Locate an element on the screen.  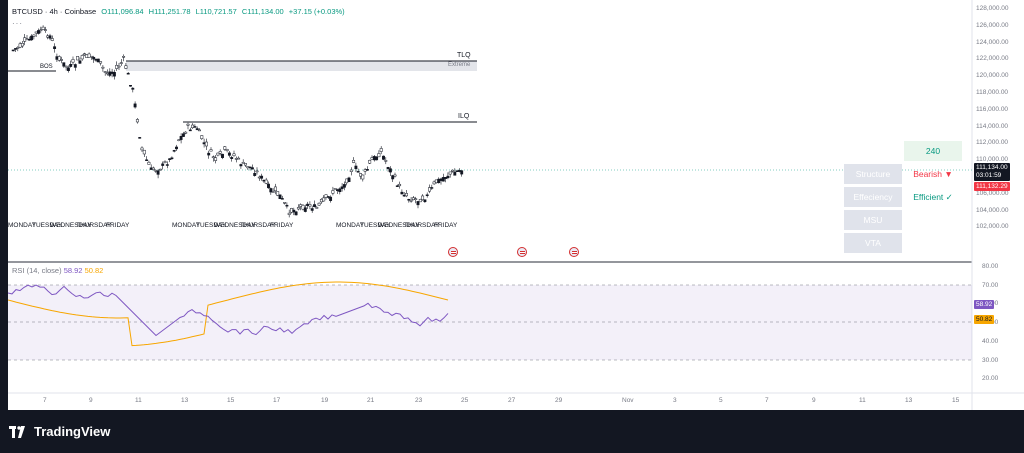
rsi-label: RSI (14, close) is located at coordinates (37, 270).